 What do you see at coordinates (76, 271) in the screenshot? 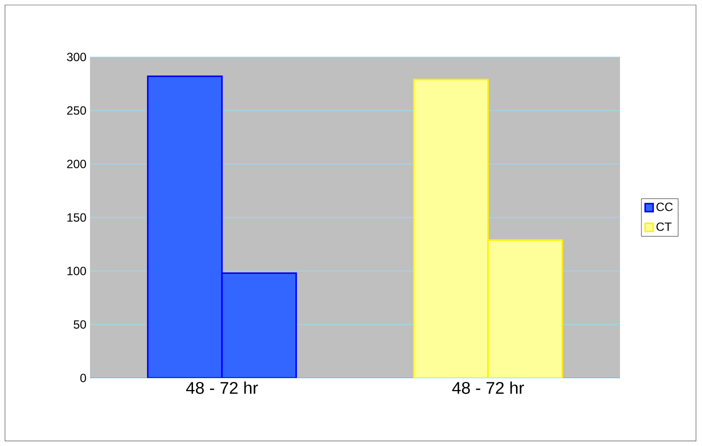
I see `y-tick-label: 100` at bounding box center [76, 271].